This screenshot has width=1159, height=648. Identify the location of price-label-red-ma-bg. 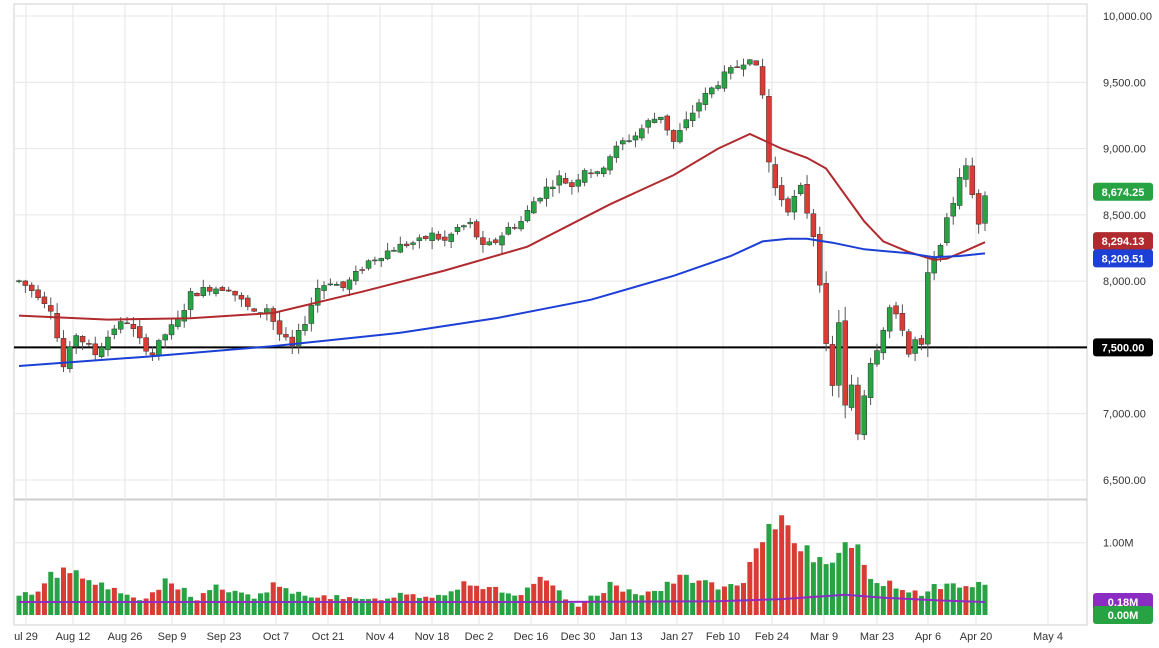
(1123, 241).